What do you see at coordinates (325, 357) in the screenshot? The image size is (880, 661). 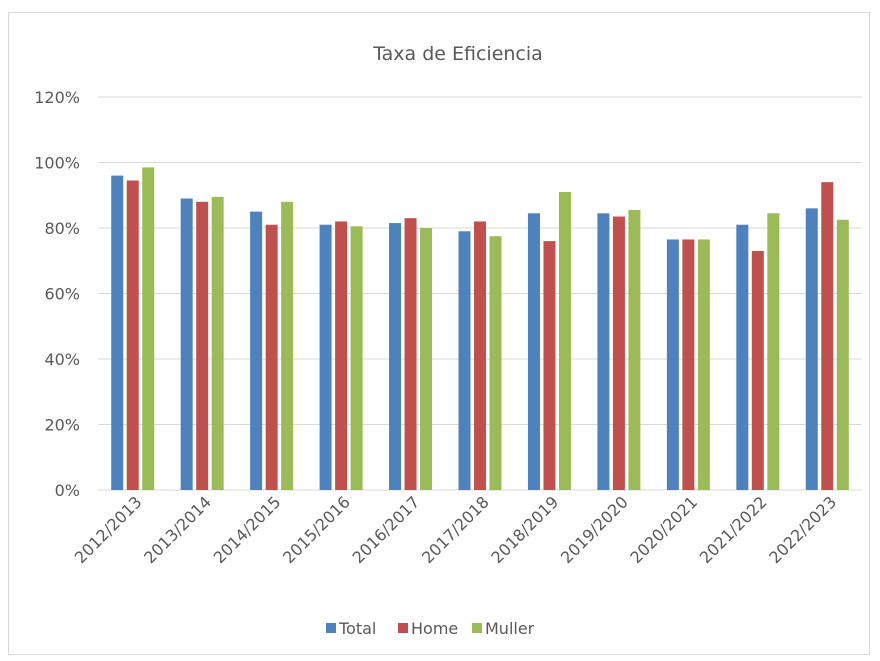 I see `bar-total-2015-2016` at bounding box center [325, 357].